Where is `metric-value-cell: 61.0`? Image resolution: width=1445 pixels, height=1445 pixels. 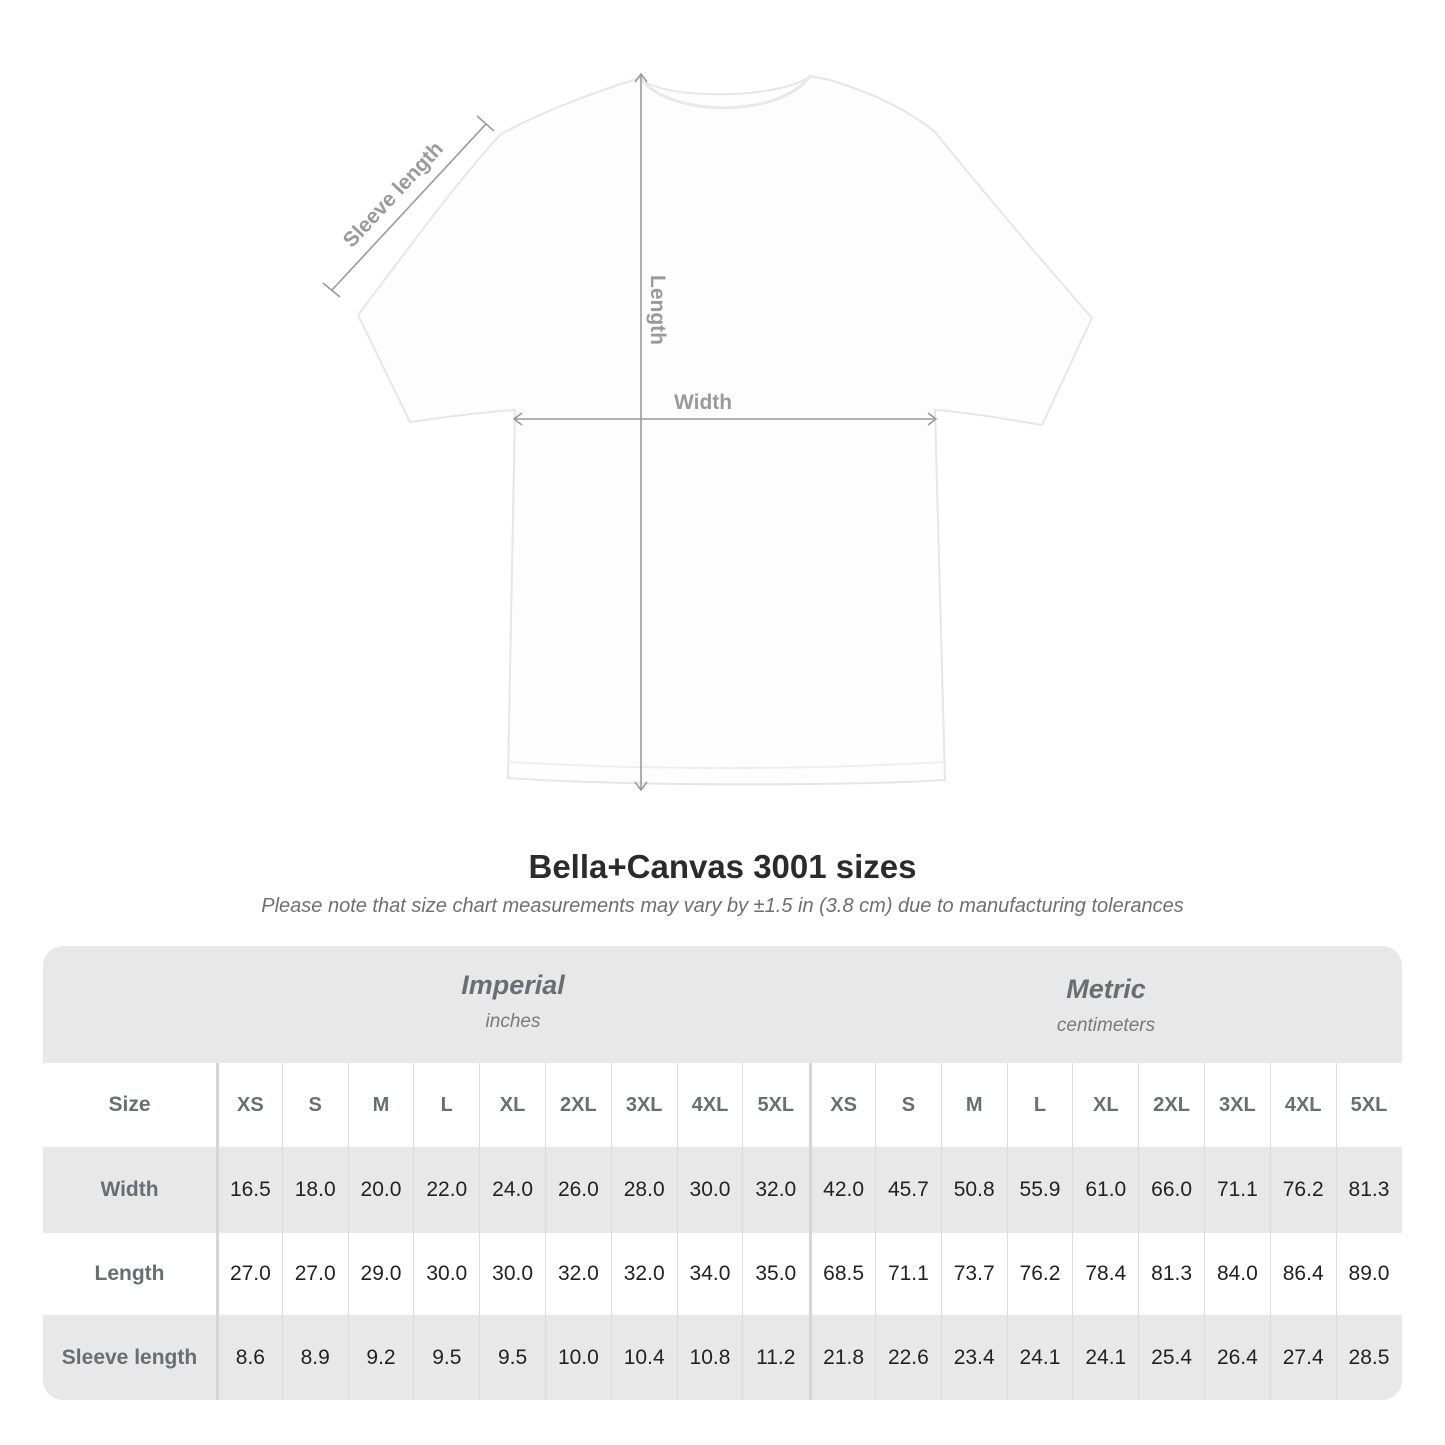
metric-value-cell: 61.0 is located at coordinates (1105, 1190).